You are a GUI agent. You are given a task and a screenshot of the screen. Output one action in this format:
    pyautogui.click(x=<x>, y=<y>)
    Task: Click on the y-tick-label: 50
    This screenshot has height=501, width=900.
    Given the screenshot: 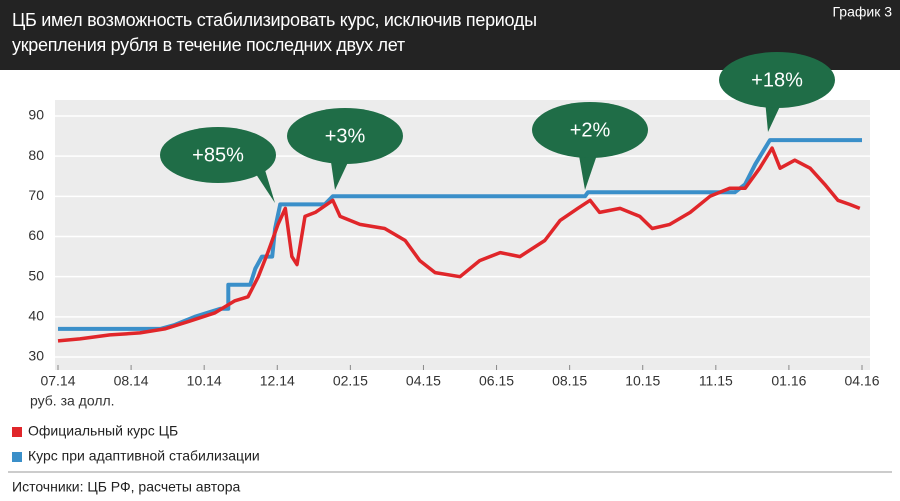 What is the action you would take?
    pyautogui.click(x=36, y=275)
    